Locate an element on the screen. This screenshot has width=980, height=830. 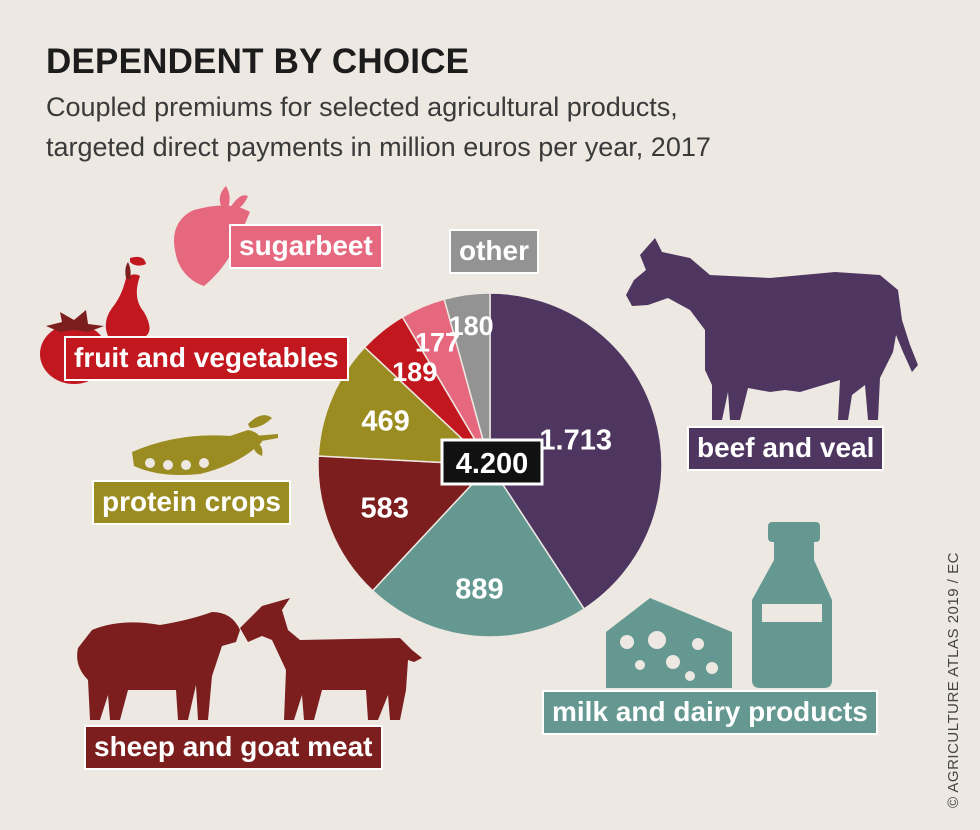
pie-chart is located at coordinates (490, 465).